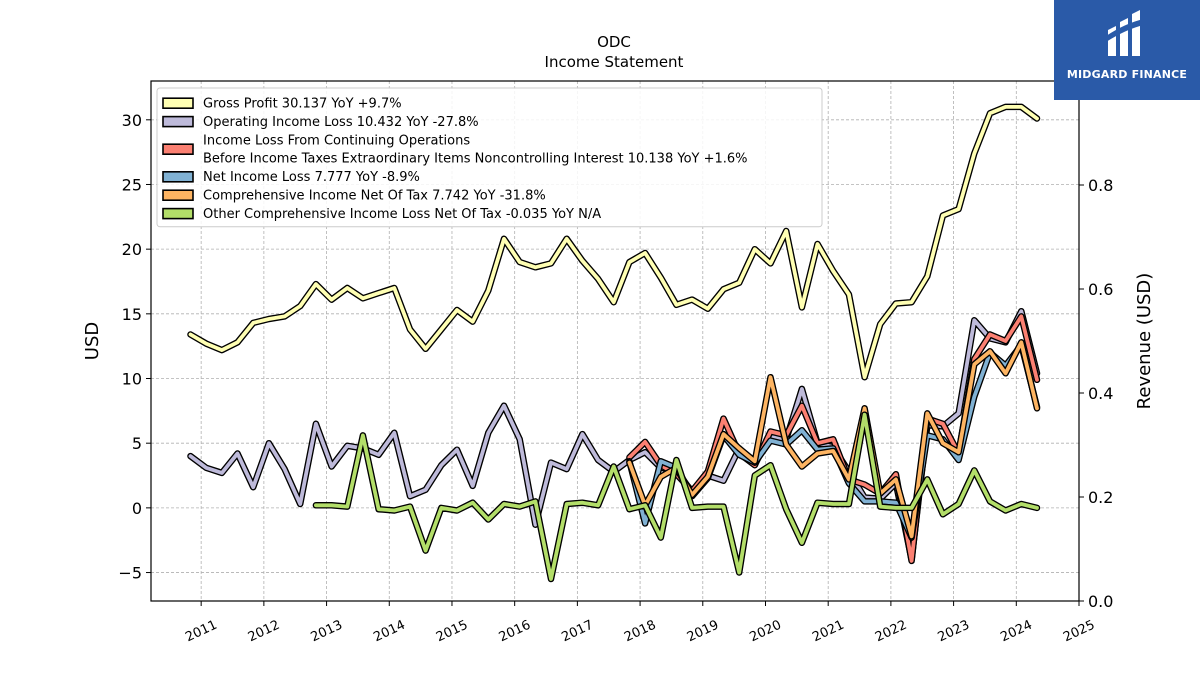 Image resolution: width=1200 pixels, height=675 pixels. Describe the element at coordinates (389, 632) in the screenshot. I see `x-tick-label: 2014` at that location.